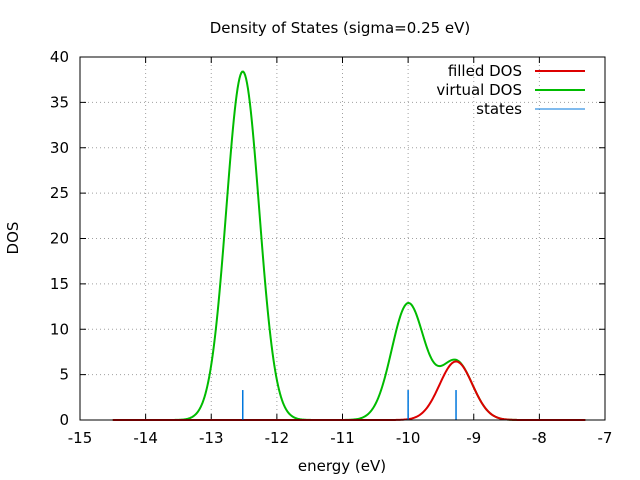  I want to click on filled-dos-curve, so click(349, 390).